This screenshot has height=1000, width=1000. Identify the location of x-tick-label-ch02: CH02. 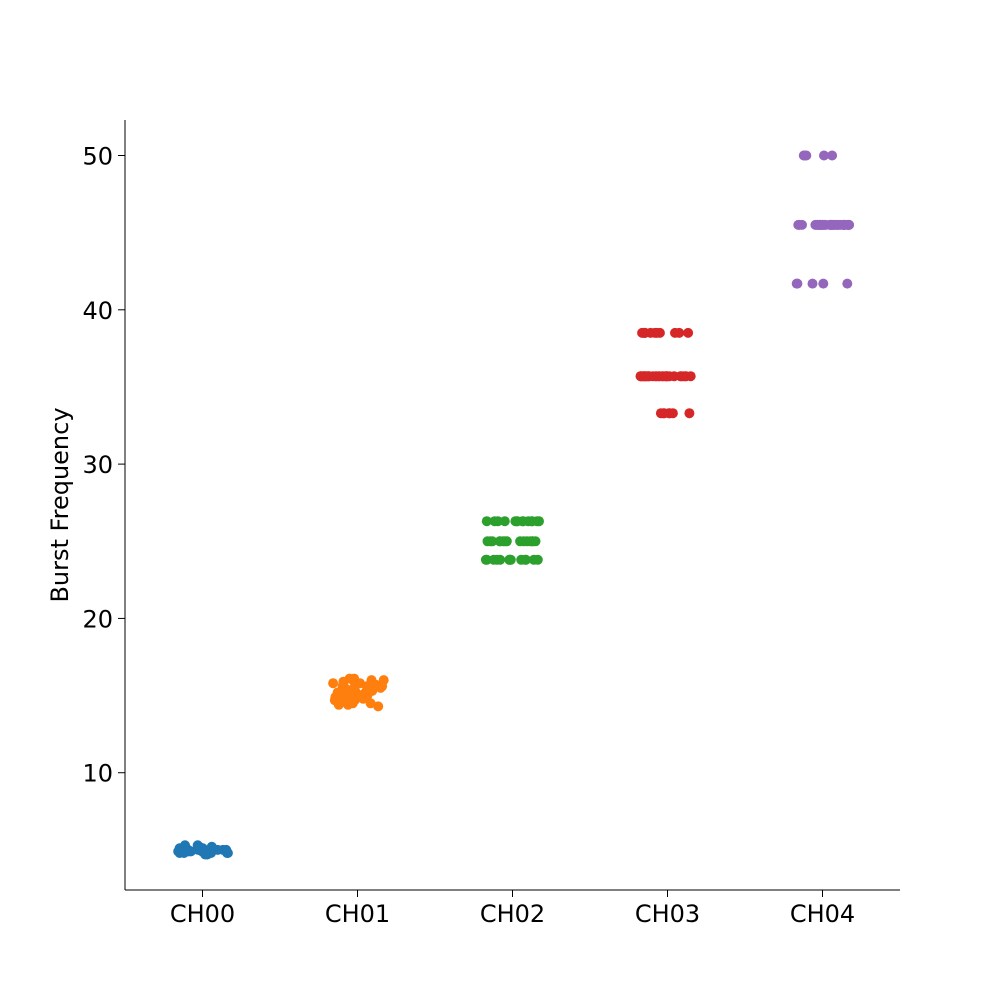
(512, 914).